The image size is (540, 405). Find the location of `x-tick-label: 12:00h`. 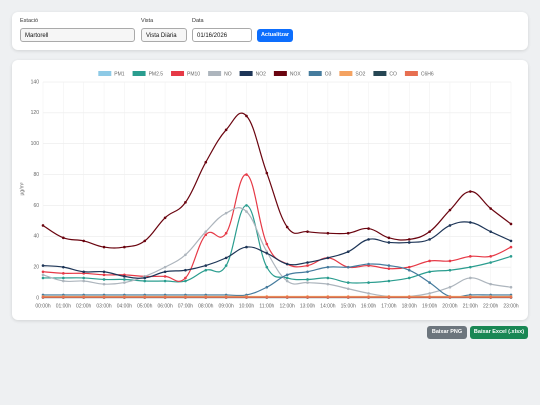

x-tick-label: 12:00h is located at coordinates (288, 306).